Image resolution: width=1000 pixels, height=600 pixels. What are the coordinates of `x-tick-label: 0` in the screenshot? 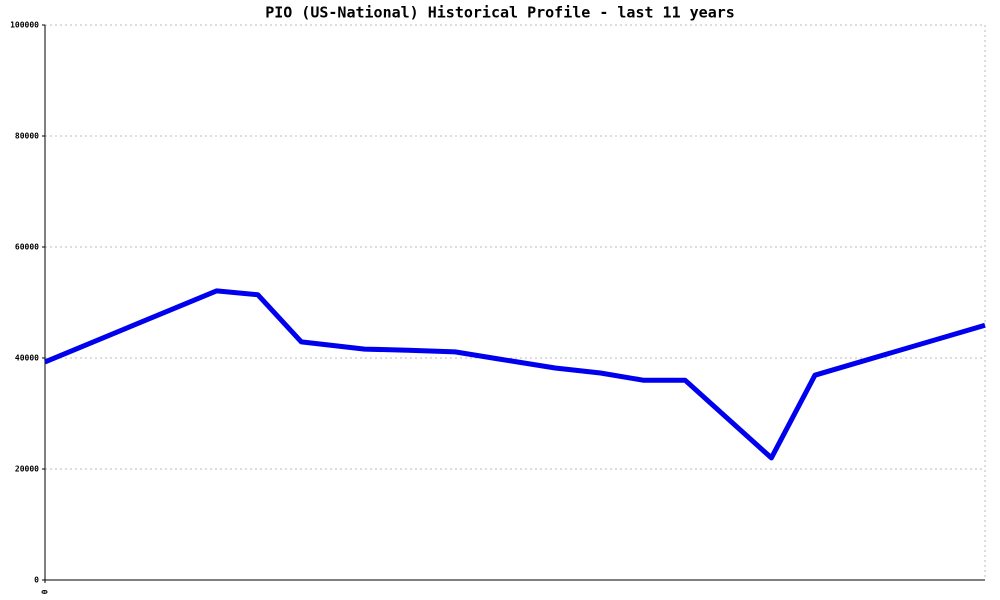 It's located at (45, 591).